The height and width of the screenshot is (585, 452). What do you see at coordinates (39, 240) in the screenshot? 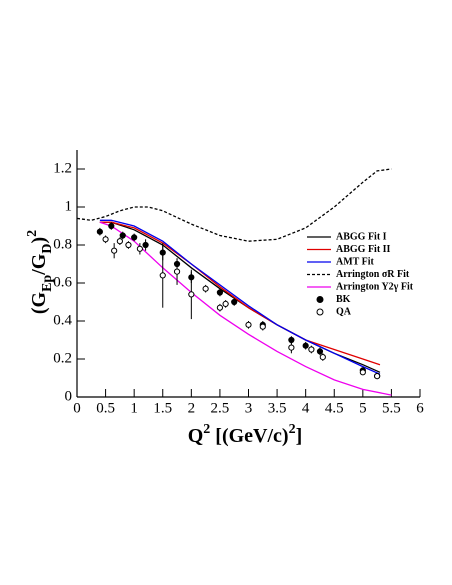
I see `label-part: )` at bounding box center [39, 240].